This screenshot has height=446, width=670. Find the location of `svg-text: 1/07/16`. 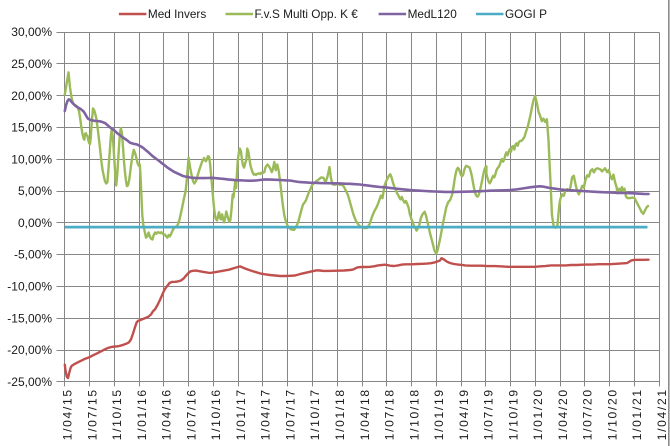

svg-text: 1/07/16 is located at coordinates (191, 414).